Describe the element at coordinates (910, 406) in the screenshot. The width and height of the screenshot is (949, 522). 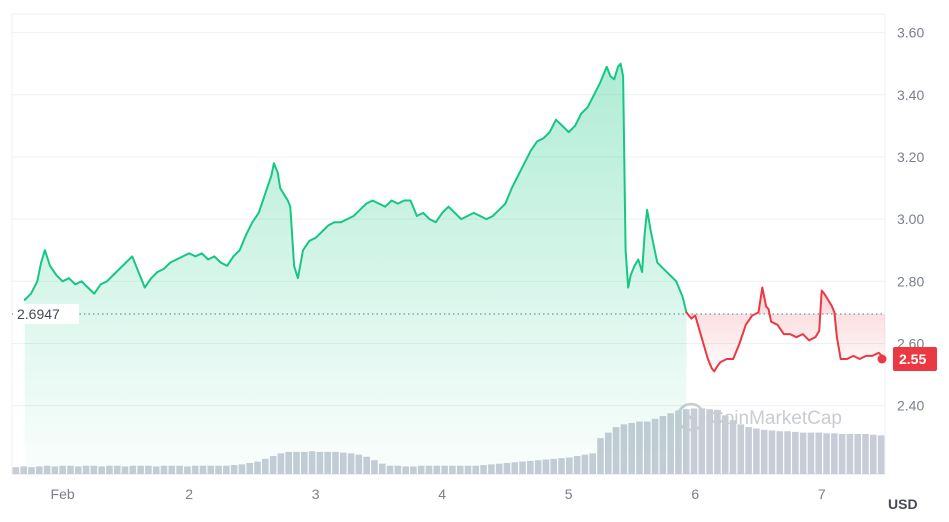
I see `y-tick-label: 2.40` at that location.